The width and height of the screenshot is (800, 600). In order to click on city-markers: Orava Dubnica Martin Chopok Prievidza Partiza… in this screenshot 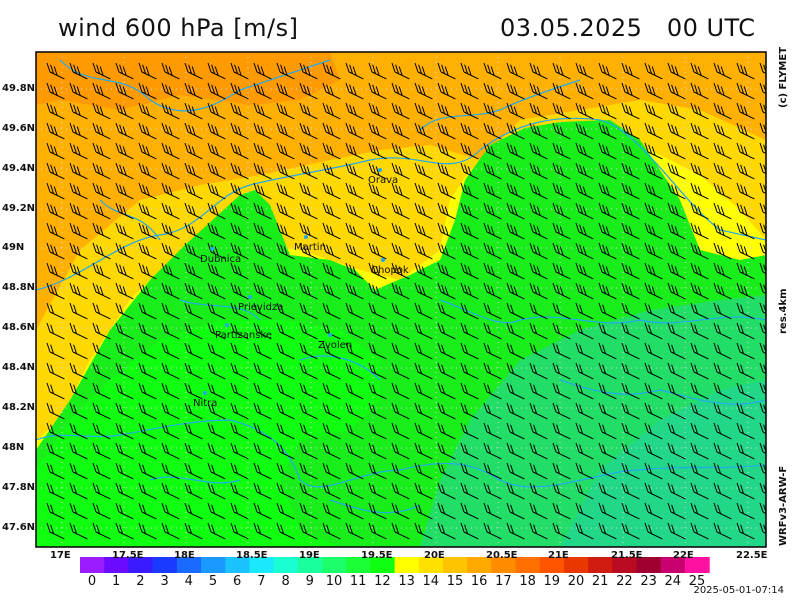, I will do `click(301, 288)`.